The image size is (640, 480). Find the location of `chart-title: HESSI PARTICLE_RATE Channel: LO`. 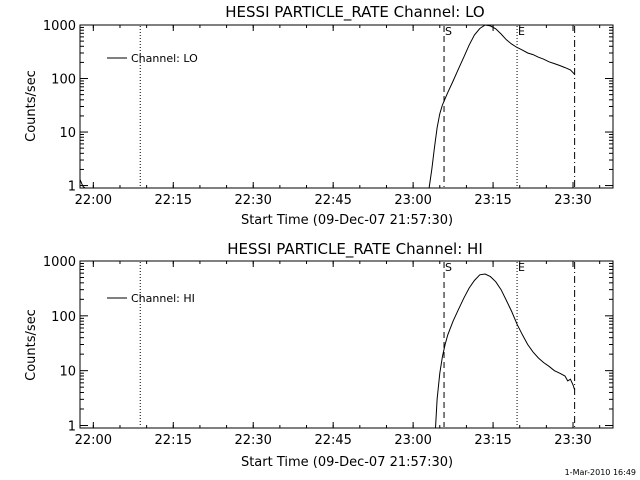

chart-title: HESSI PARTICLE_RATE Channel: LO is located at coordinates (354, 12).